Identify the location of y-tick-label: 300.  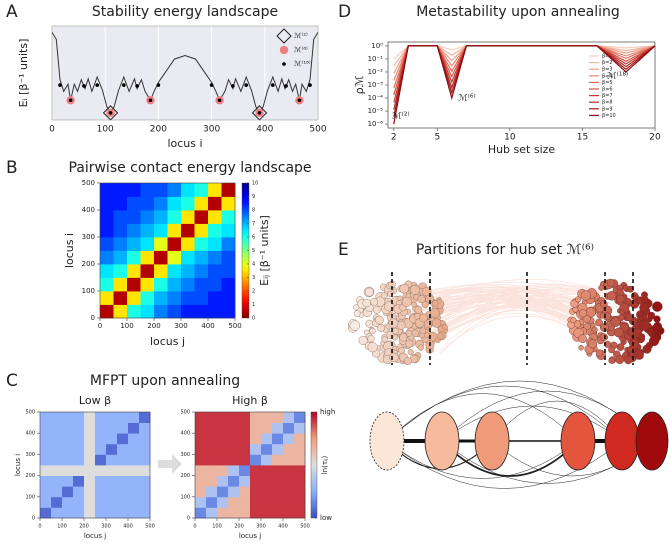
(88, 237).